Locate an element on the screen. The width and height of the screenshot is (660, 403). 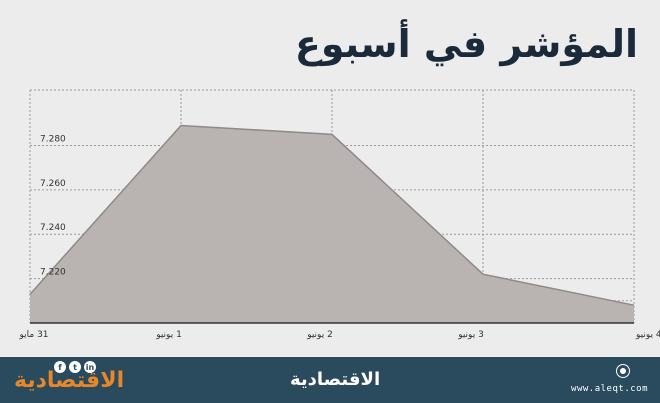
x-tick-label: 1 يونيو is located at coordinates (168, 335).